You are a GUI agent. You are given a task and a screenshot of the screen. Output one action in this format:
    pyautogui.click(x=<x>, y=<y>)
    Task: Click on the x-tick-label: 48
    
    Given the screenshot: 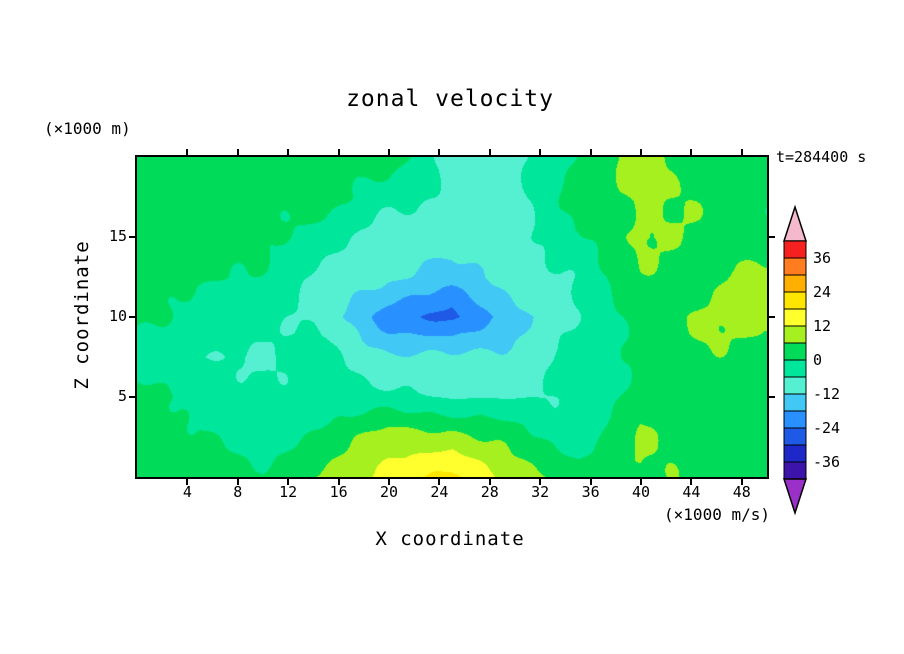 What is the action you would take?
    pyautogui.click(x=741, y=492)
    